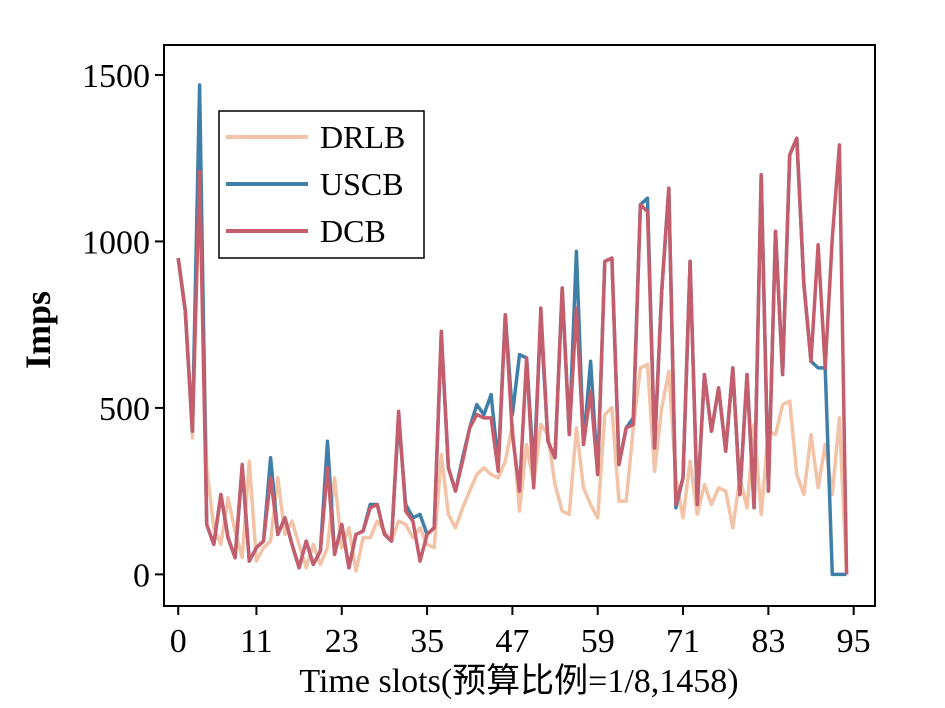 The image size is (945, 708). Describe the element at coordinates (362, 137) in the screenshot. I see `legend-label-drlb: DRLB` at that location.